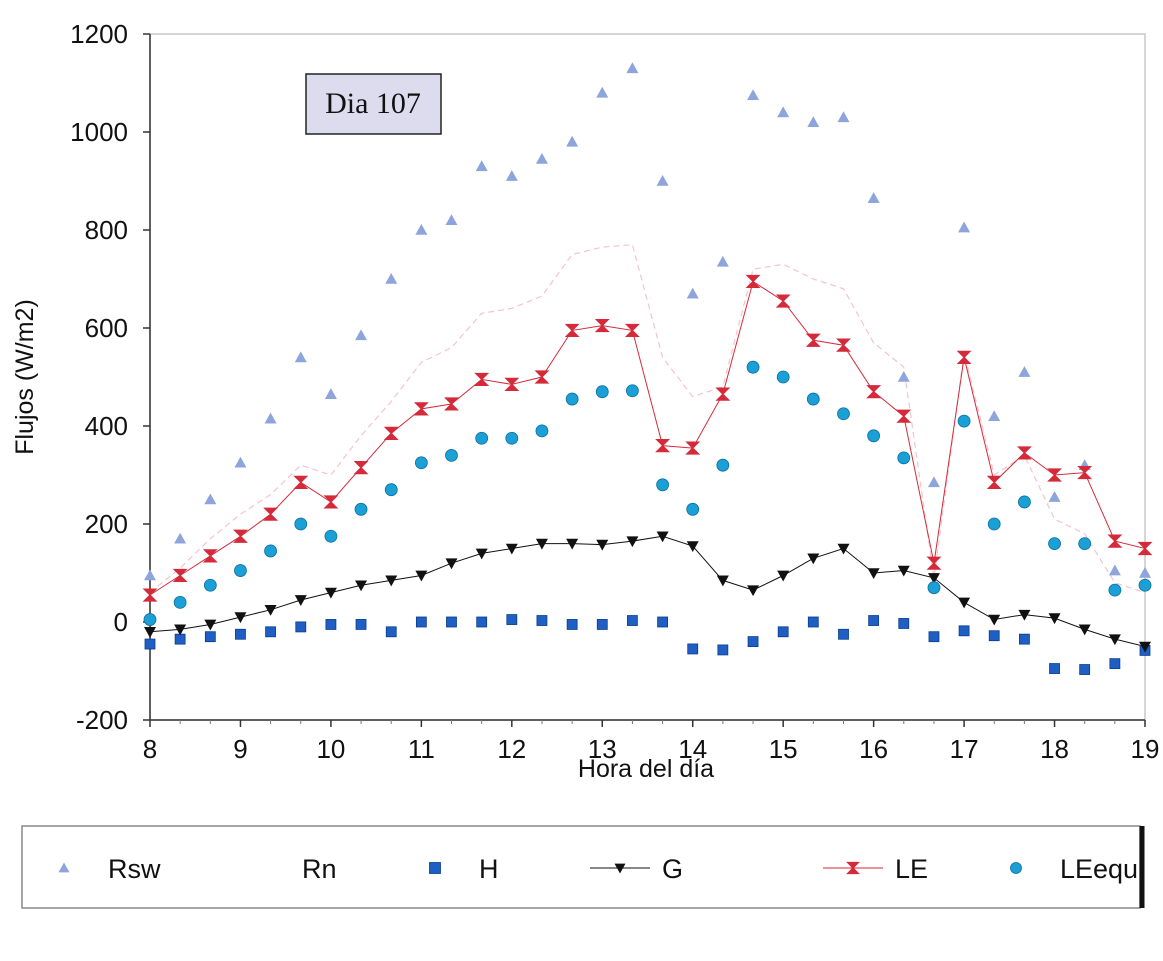 Image resolution: width=1163 pixels, height=961 pixels. Describe the element at coordinates (511, 749) in the screenshot. I see `x-tick-label: 12` at that location.